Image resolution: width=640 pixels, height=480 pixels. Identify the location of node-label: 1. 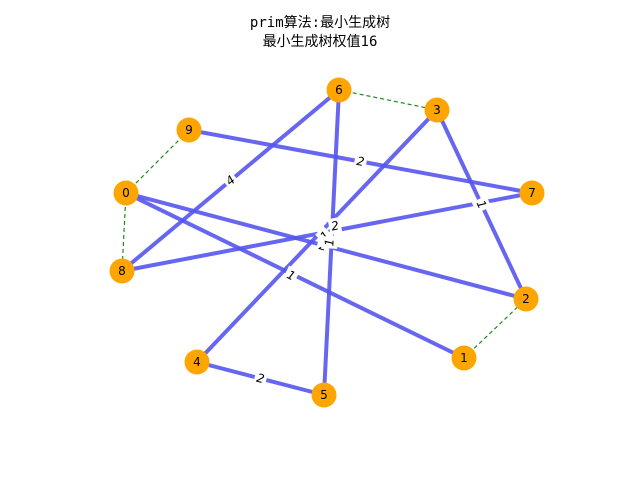
(464, 358).